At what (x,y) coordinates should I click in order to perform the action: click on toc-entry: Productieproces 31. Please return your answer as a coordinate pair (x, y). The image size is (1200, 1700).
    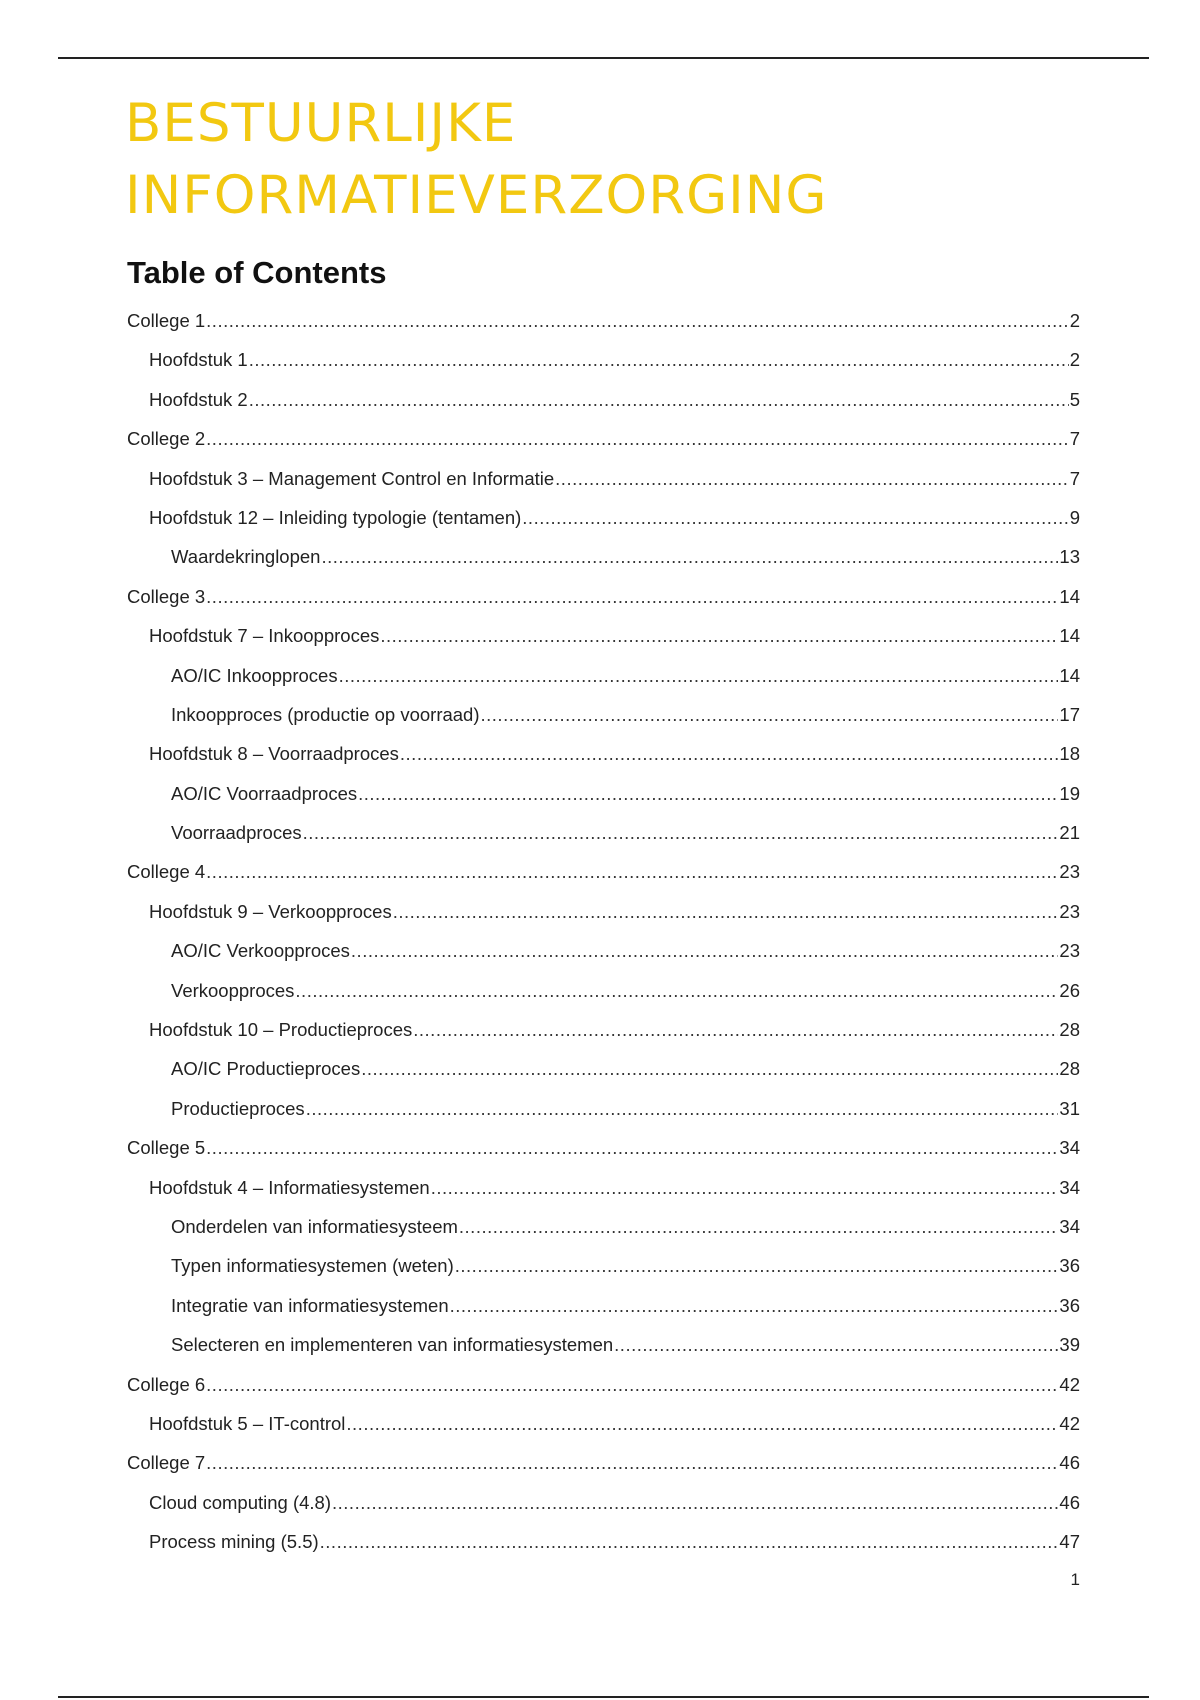
    Looking at the image, I should click on (603, 1117).